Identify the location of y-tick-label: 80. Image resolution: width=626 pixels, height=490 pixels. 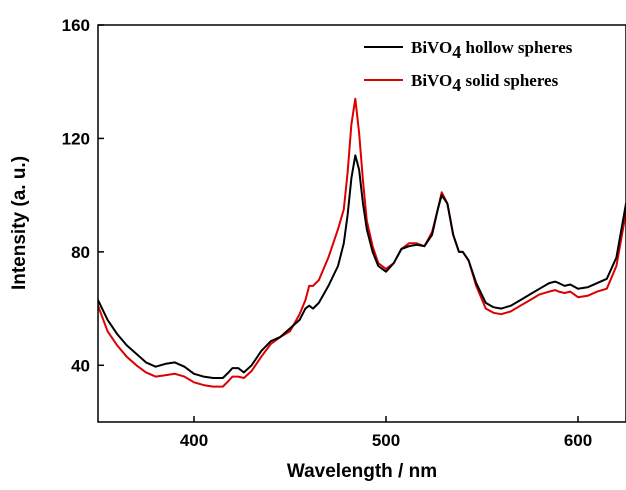
(80, 252).